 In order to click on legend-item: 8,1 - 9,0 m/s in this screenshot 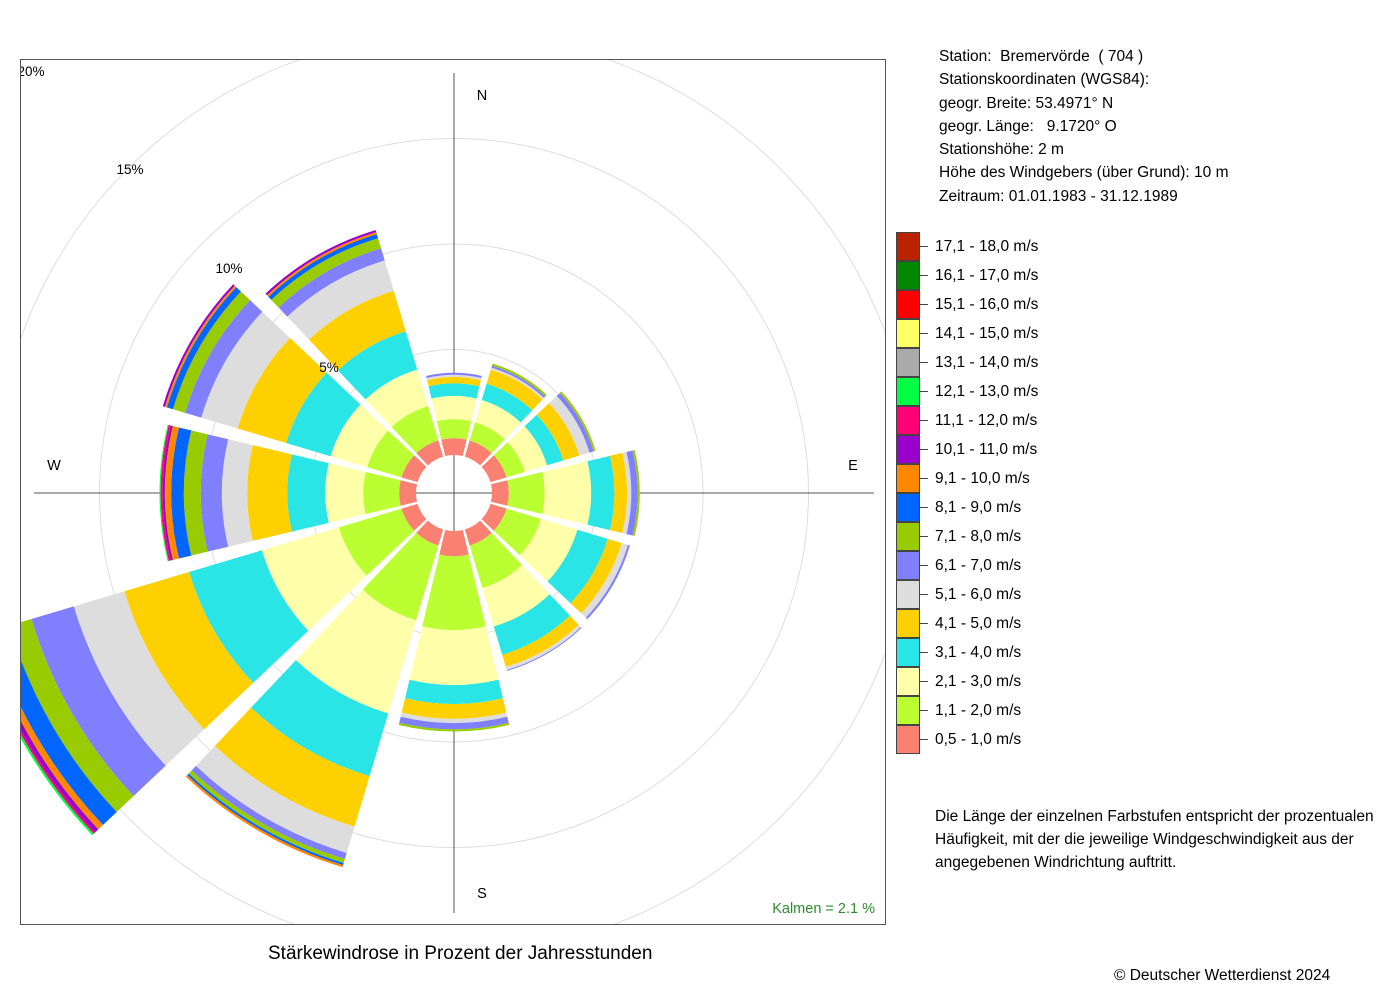, I will do `click(996, 507)`.